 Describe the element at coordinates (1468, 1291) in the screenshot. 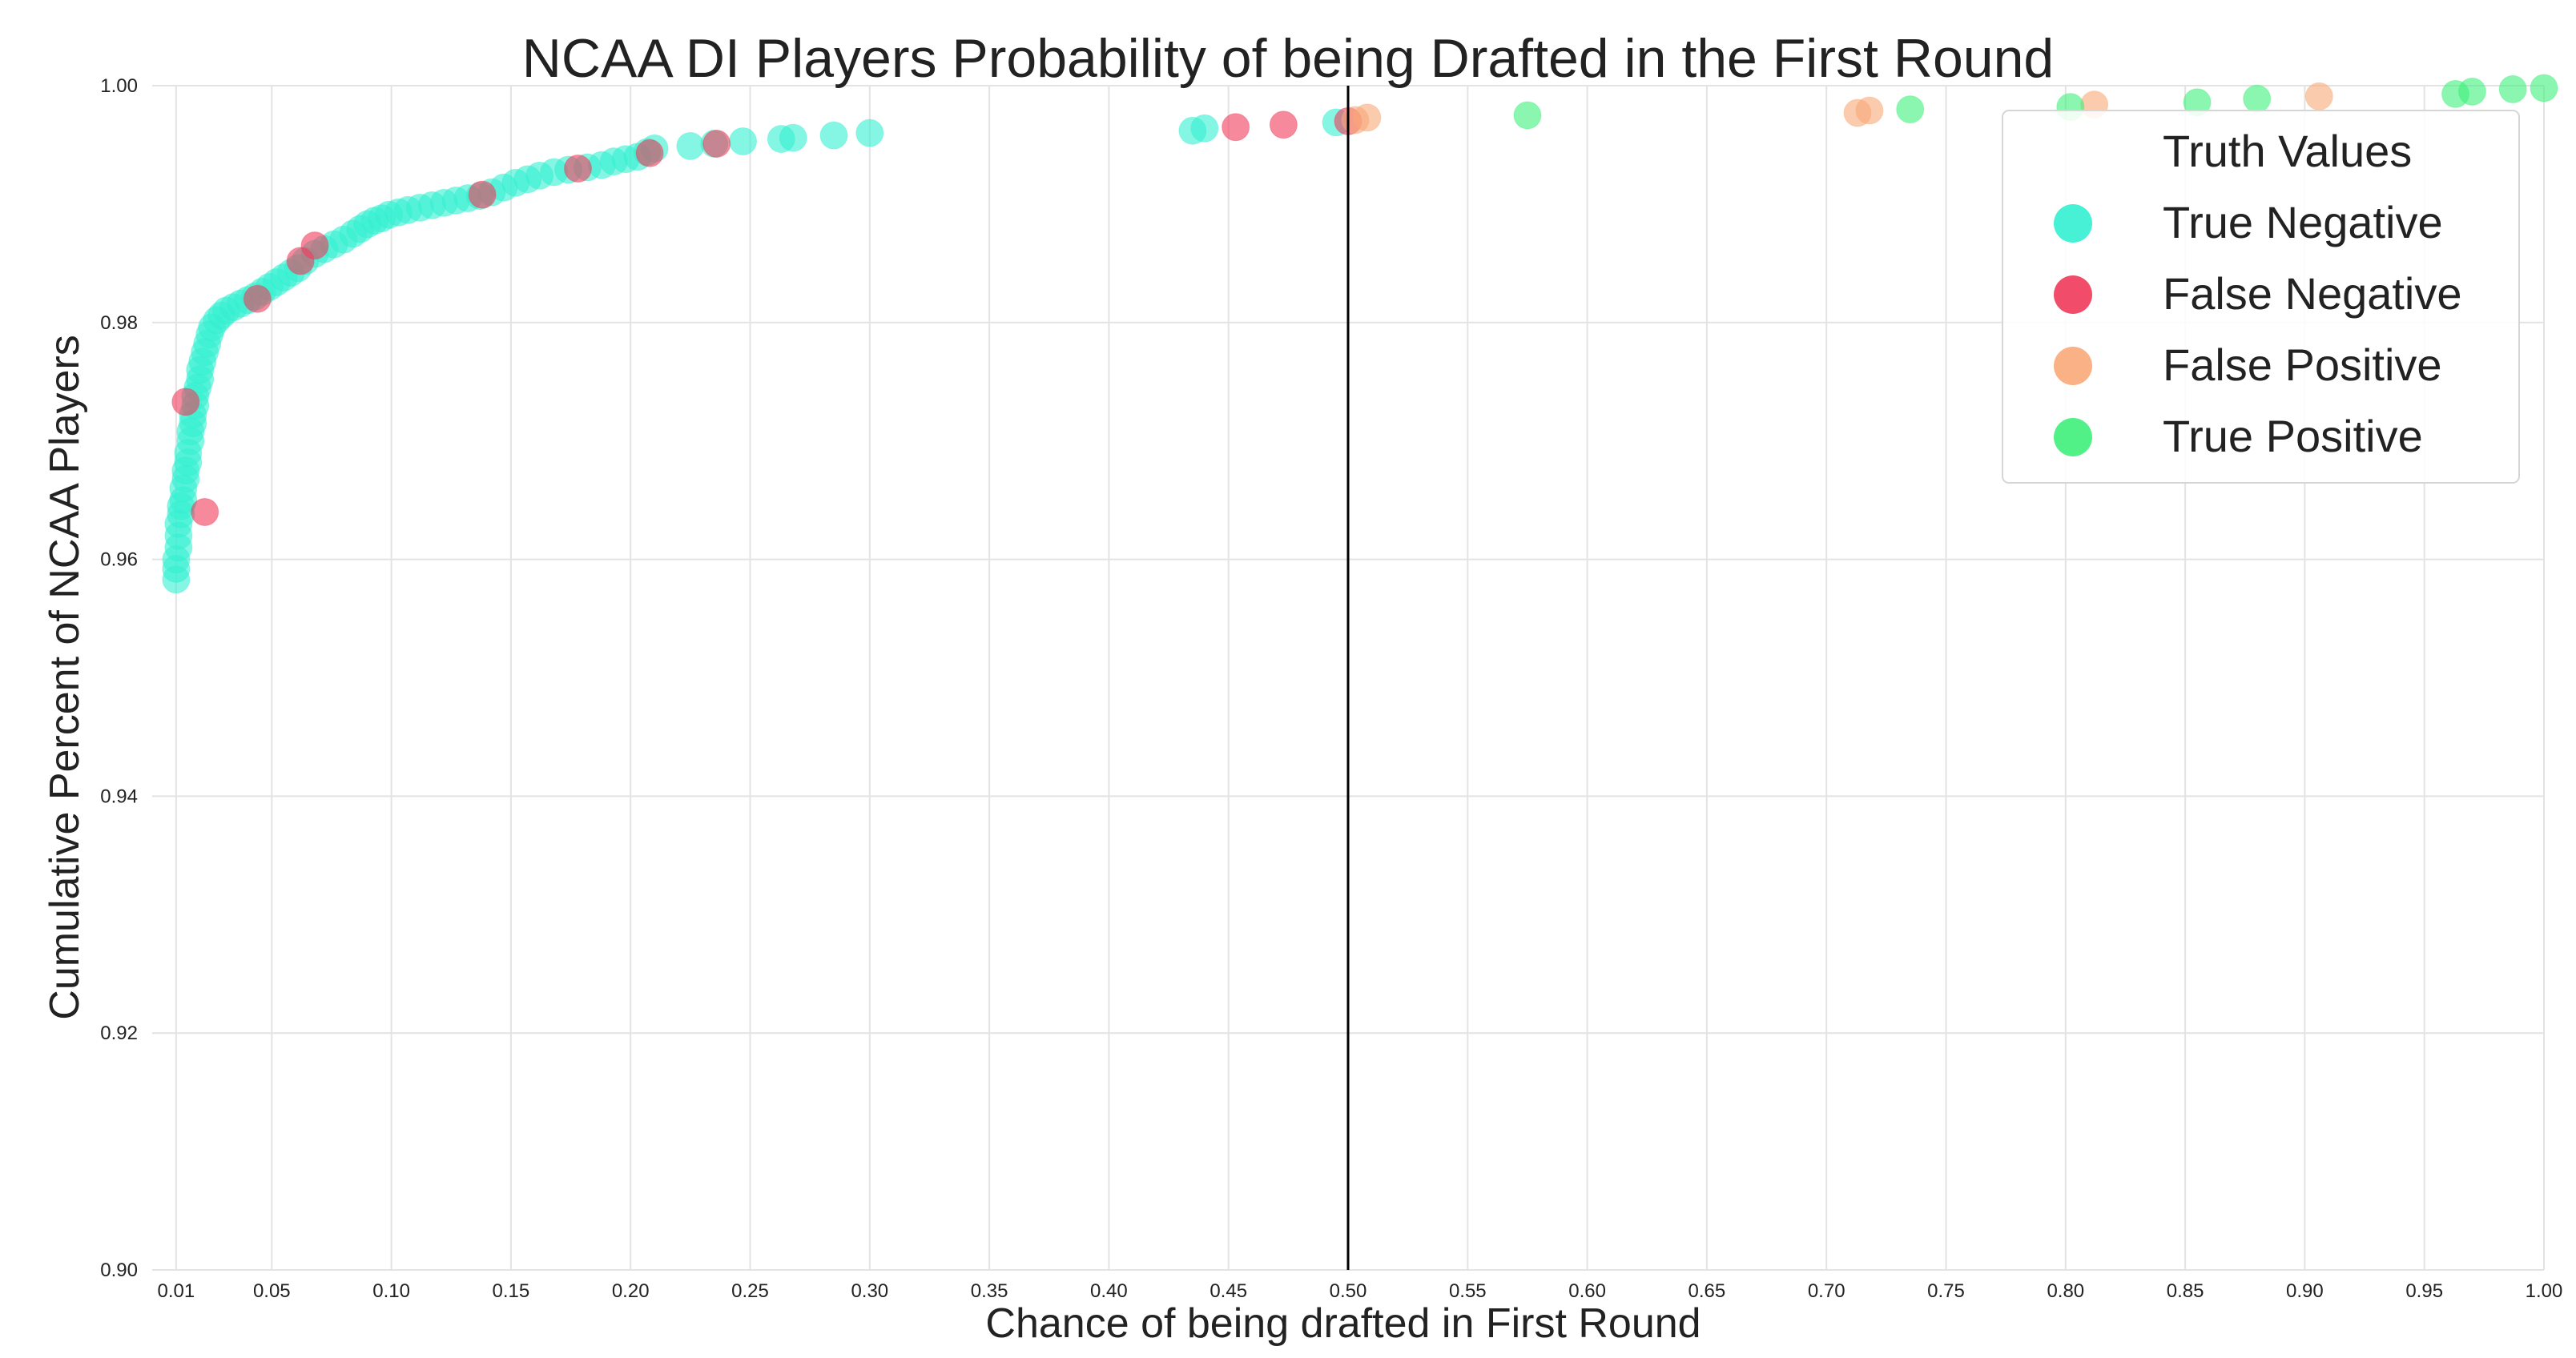

I see `x-tick-label: 0.55` at that location.